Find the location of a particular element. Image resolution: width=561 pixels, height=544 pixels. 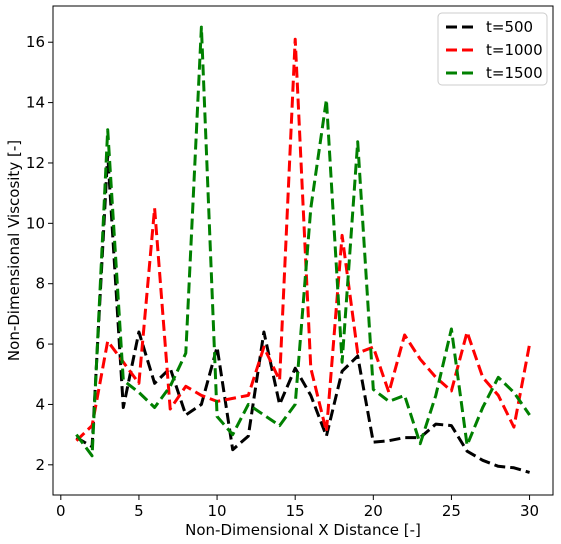

legend-label: t=1000 is located at coordinates (514, 50).